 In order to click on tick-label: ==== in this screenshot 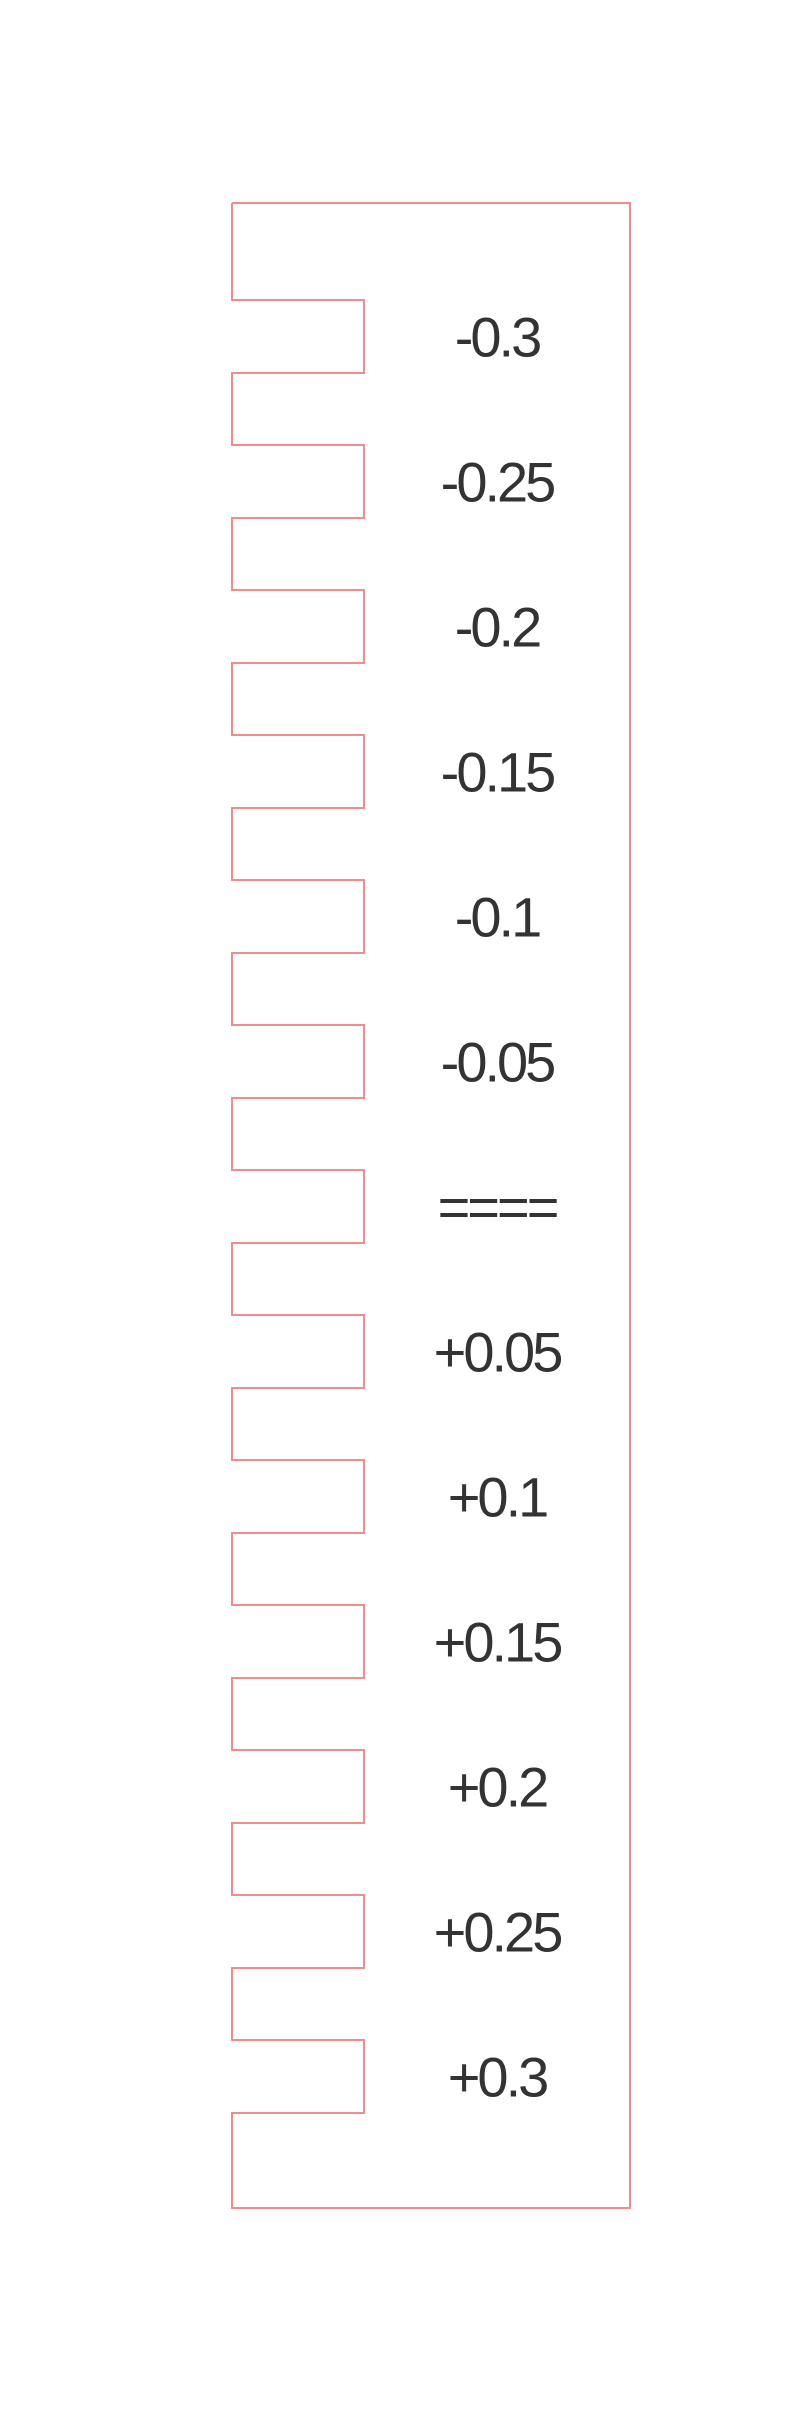, I will do `click(497, 1207)`.